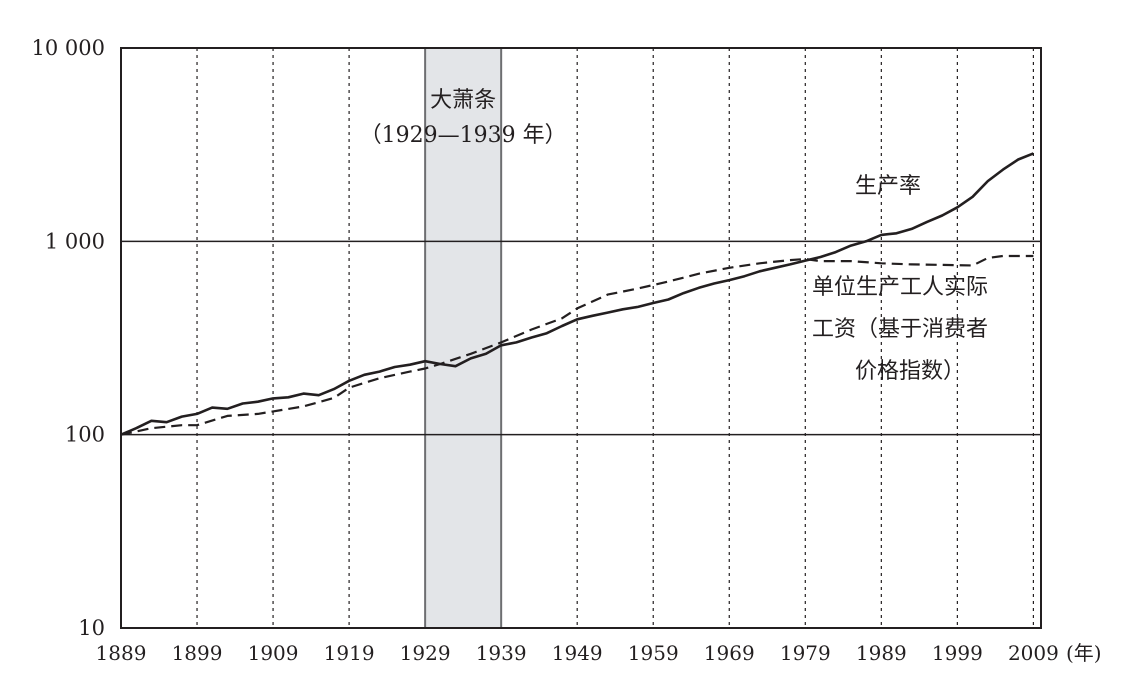 The width and height of the screenshot is (1146, 688). What do you see at coordinates (1084, 653) in the screenshot?
I see `x-axis-unit-label: (年)` at bounding box center [1084, 653].